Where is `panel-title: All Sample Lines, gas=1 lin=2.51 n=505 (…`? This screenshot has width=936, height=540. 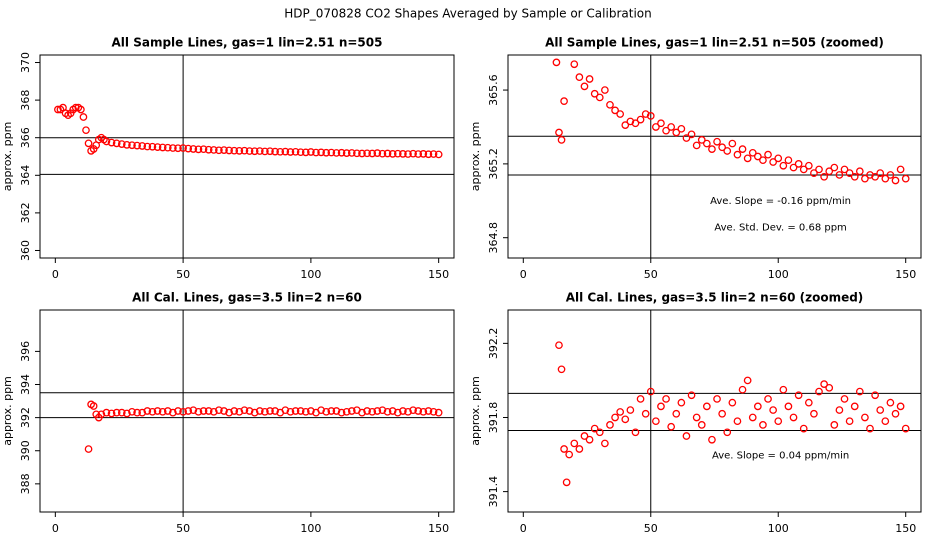 panel-title: All Sample Lines, gas=1 lin=2.51 n=505 (… is located at coordinates (714, 43).